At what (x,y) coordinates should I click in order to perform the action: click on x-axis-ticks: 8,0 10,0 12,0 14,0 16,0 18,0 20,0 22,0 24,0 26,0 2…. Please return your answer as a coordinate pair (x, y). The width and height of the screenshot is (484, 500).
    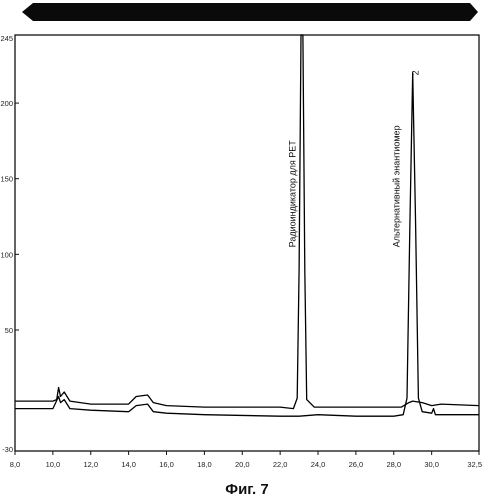
    Looking at the image, I should click on (246, 460).